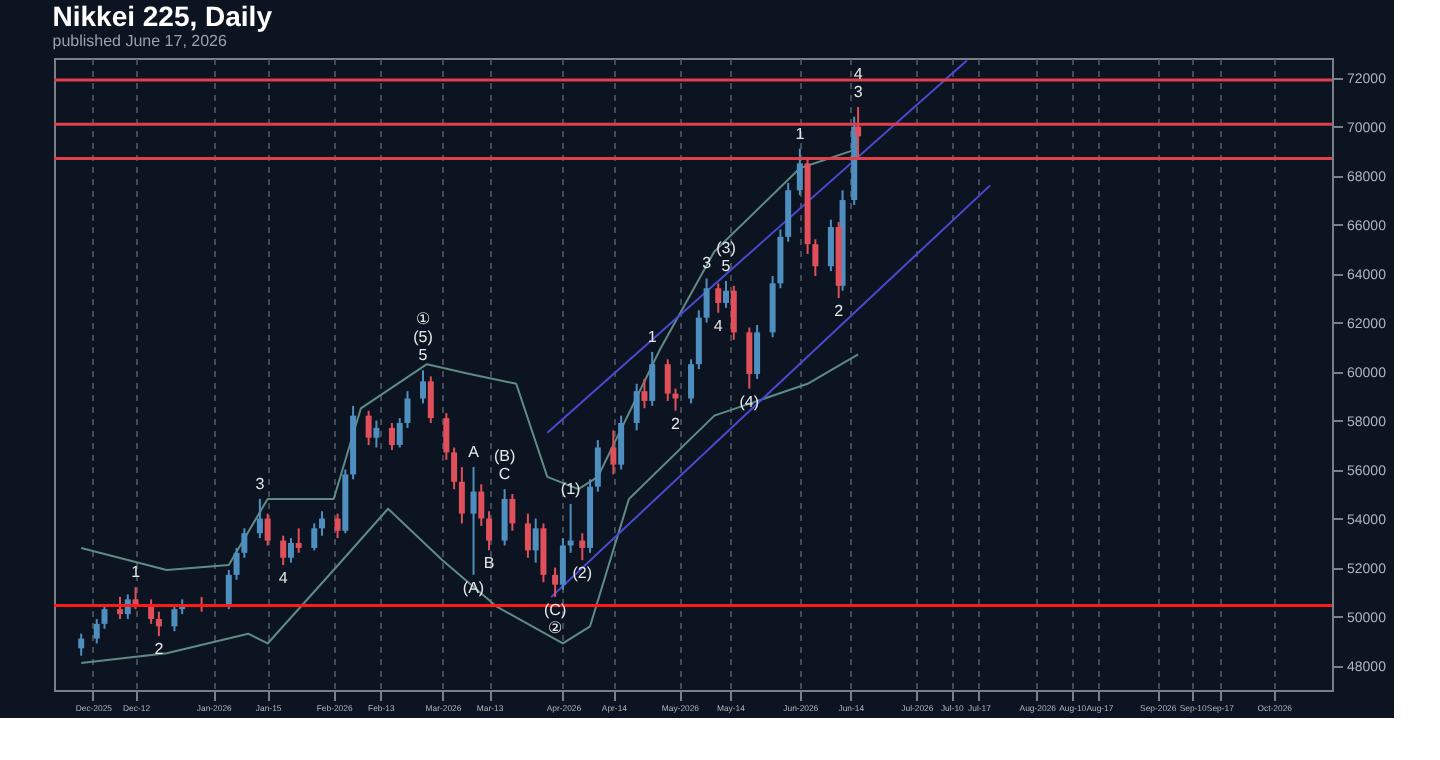 The image size is (1440, 760). I want to click on annotation: (2), so click(582, 573).